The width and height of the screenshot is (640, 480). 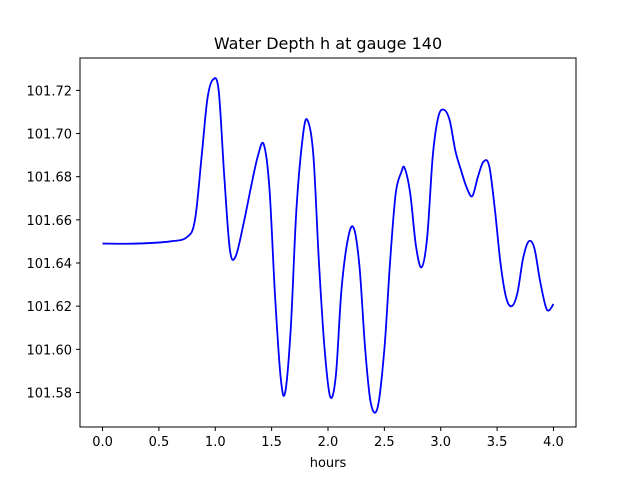 I want to click on x-axis: 0.0 0.5 1.0 1.5 2.0 2.5 3.0 3.5 4.0, so click(x=328, y=438).